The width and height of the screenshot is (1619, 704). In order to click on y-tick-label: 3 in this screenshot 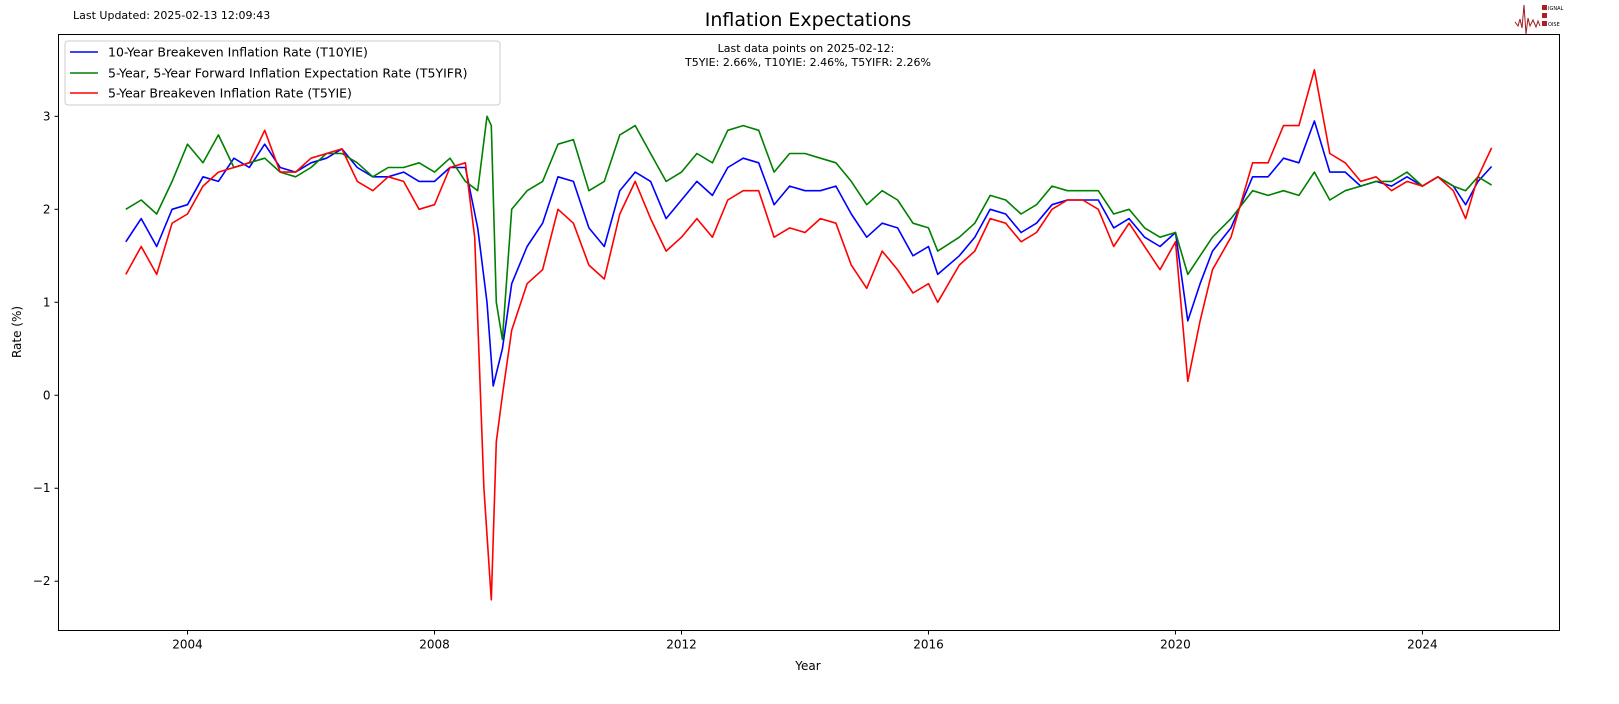, I will do `click(47, 116)`.